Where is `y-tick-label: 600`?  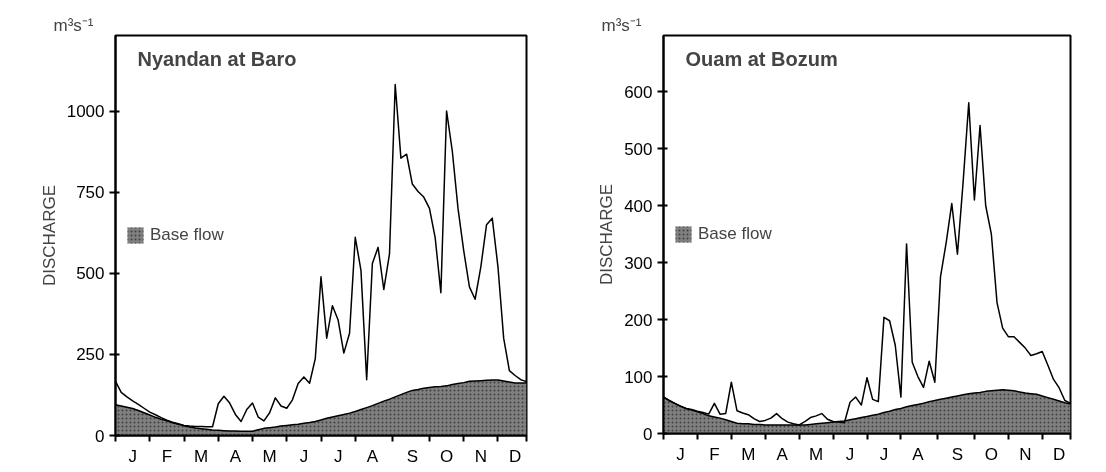 y-tick-label: 600 is located at coordinates (638, 92).